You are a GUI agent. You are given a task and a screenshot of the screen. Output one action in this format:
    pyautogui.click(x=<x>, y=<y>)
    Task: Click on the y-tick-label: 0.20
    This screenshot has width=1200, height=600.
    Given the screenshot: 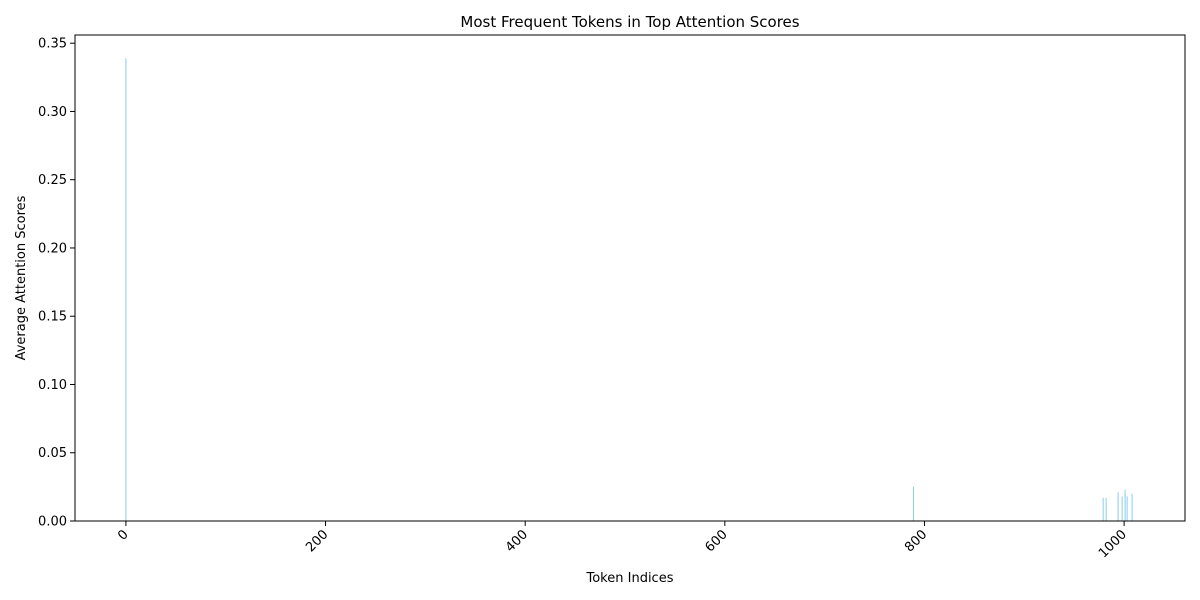 What is the action you would take?
    pyautogui.click(x=52, y=248)
    